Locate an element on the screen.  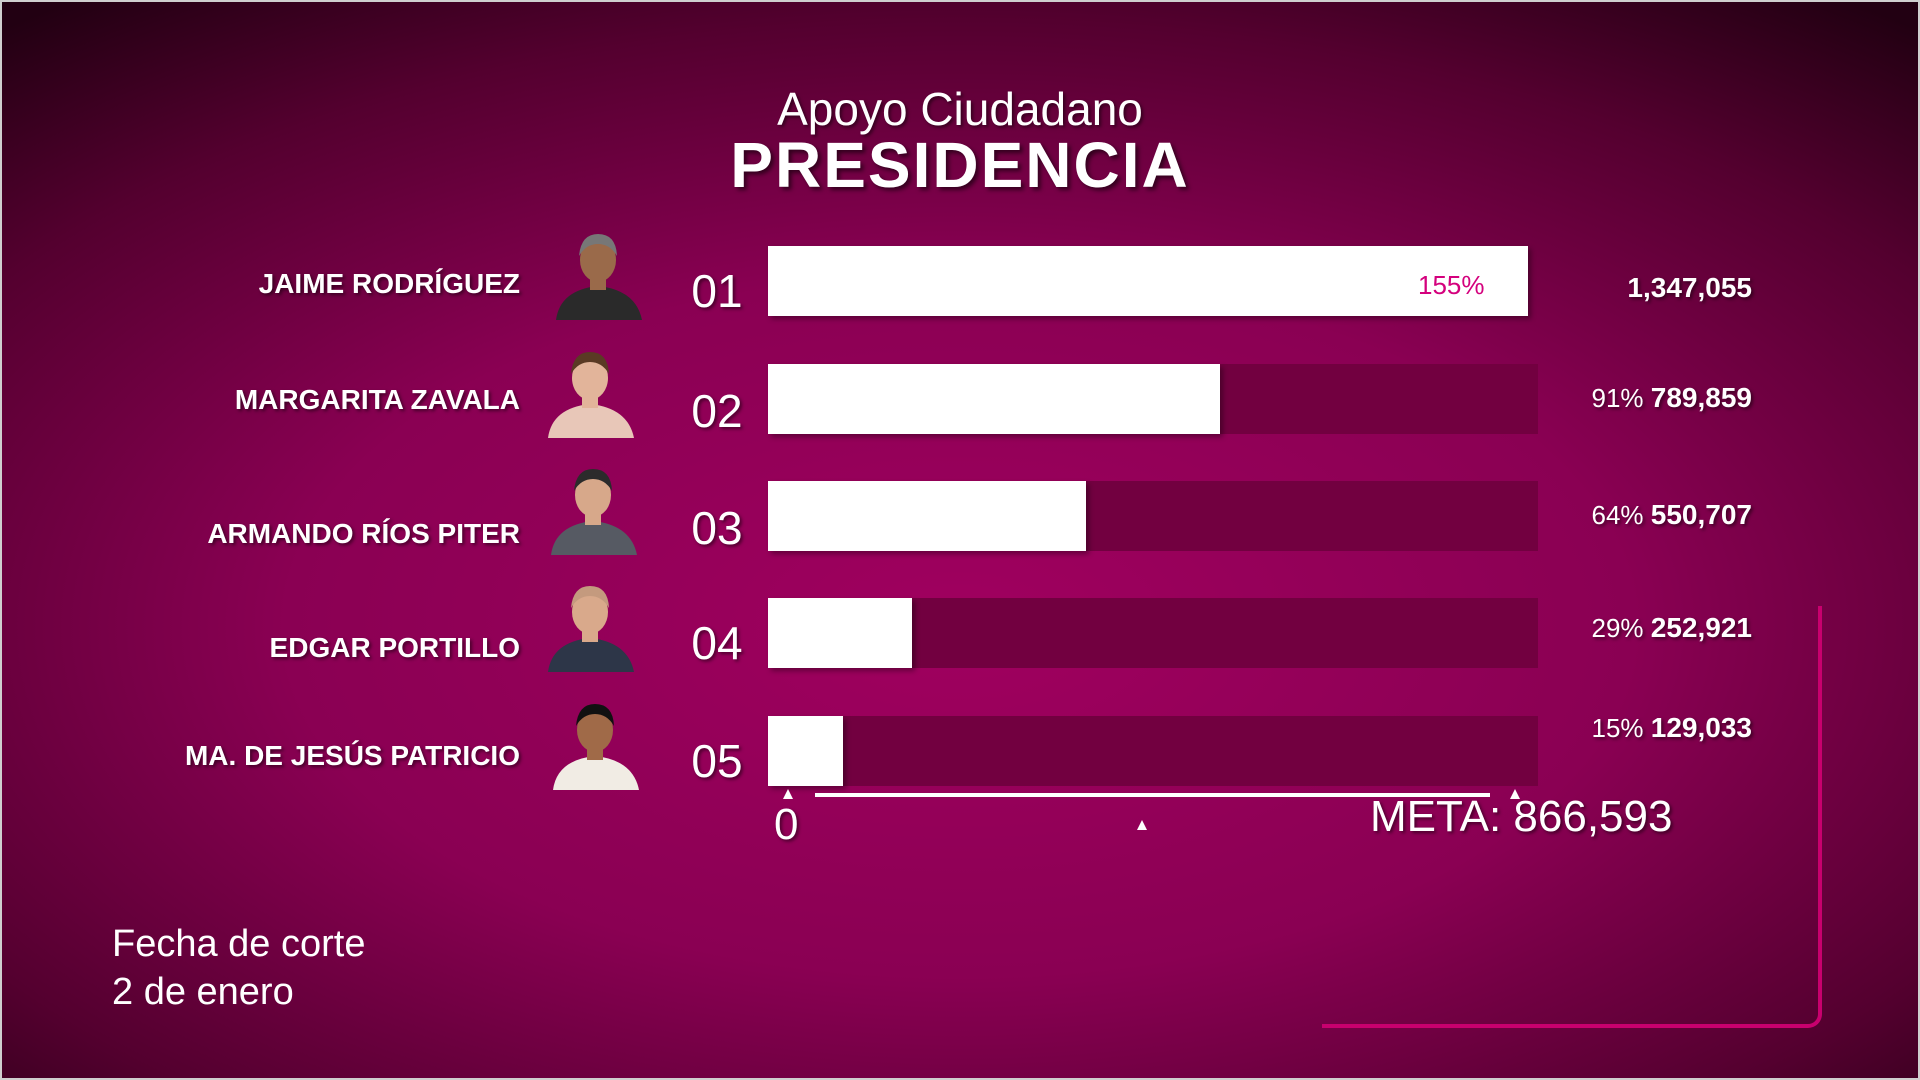
candidate-row: ARMANDO RÍOS PITER 03 64% 550,707 is located at coordinates (960, 515).